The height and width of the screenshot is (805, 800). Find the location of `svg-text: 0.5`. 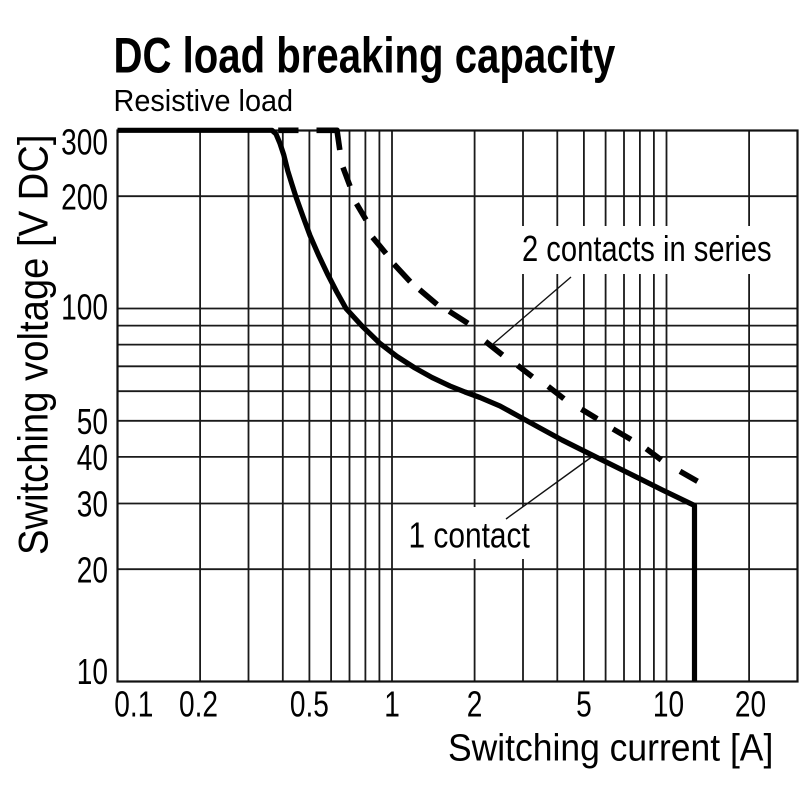

svg-text: 0.5 is located at coordinates (309, 704).